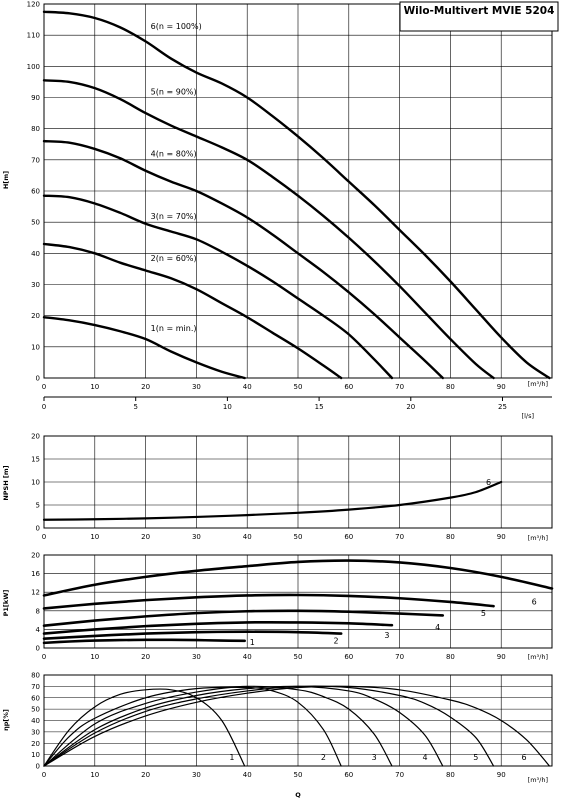  I want to click on power-curve-label-6: 6, so click(534, 602).